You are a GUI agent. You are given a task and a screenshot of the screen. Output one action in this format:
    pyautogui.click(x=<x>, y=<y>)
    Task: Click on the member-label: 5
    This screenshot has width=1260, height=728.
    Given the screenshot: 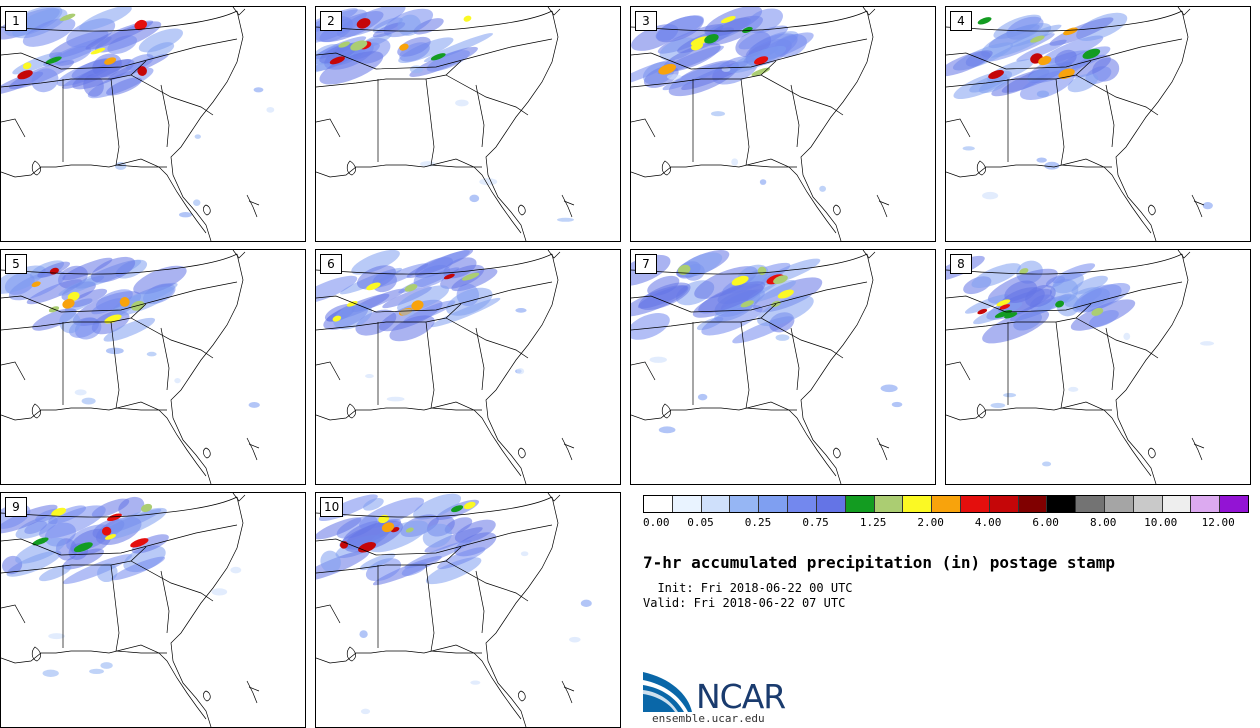 What is the action you would take?
    pyautogui.click(x=16, y=264)
    